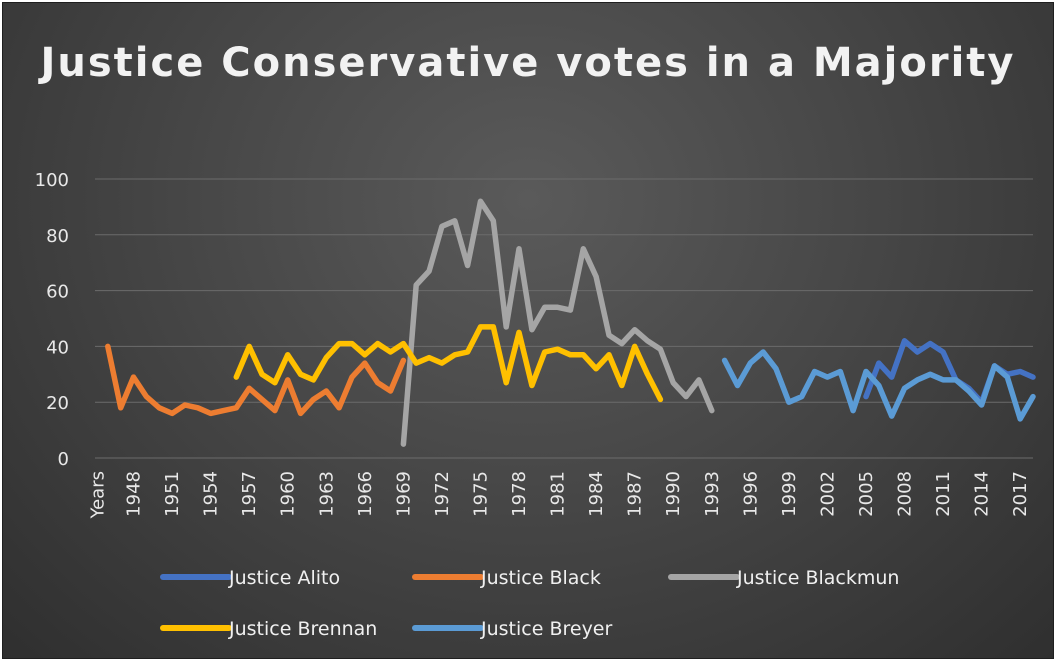 Image resolution: width=1055 pixels, height=660 pixels. What do you see at coordinates (596, 494) in the screenshot?
I see `x-tick-label: 1984` at bounding box center [596, 494].